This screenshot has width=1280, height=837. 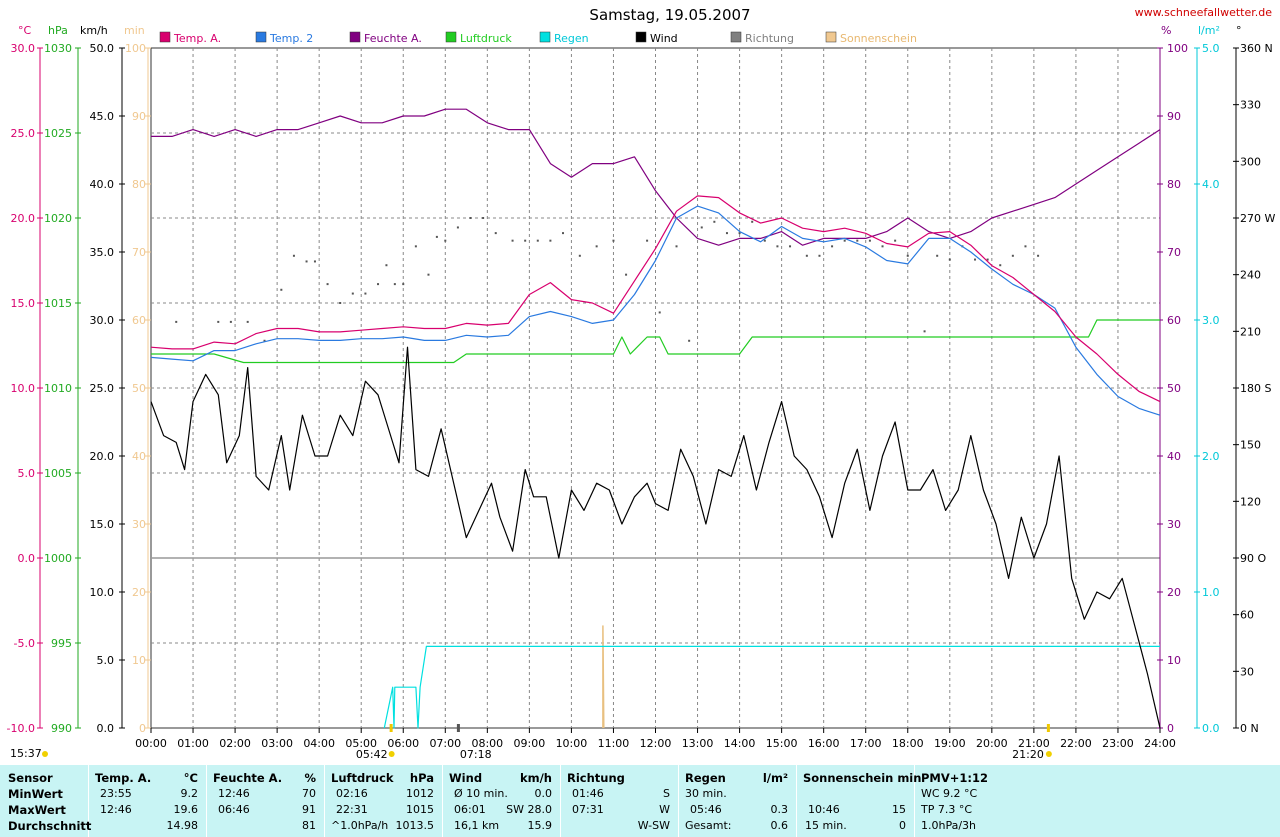 What do you see at coordinates (540, 825) in the screenshot?
I see `stats-wind-value: 15.9` at bounding box center [540, 825].